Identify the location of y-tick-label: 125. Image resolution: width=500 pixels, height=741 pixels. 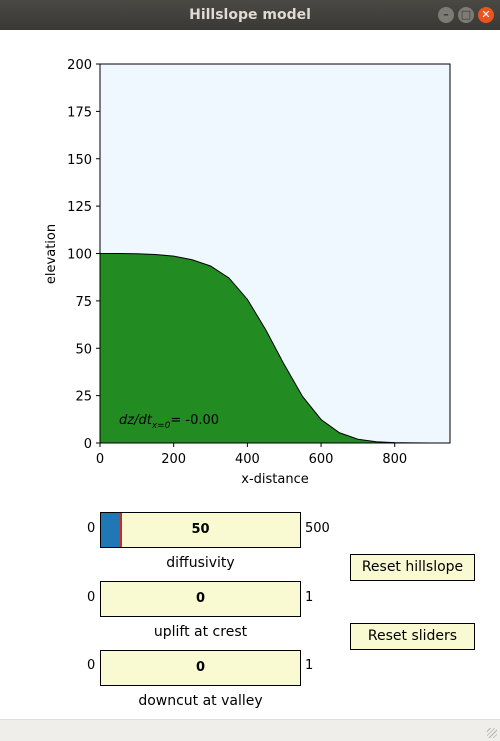
(79, 207).